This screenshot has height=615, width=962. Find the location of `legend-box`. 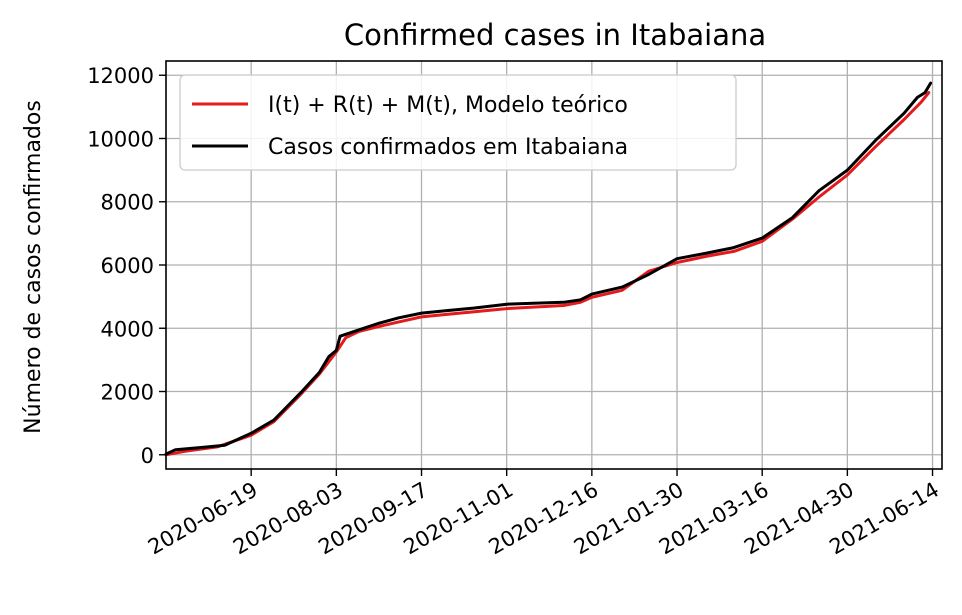

legend-box is located at coordinates (458, 122).